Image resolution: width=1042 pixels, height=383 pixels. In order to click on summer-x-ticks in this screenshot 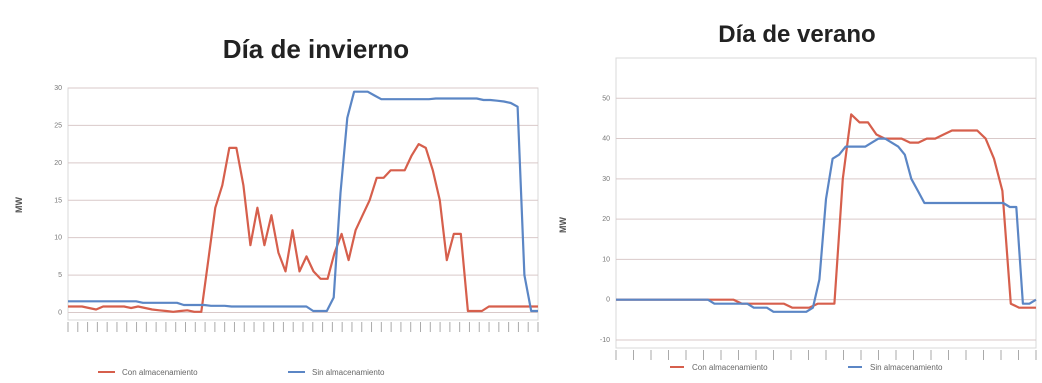, I will do `click(826, 355)`.